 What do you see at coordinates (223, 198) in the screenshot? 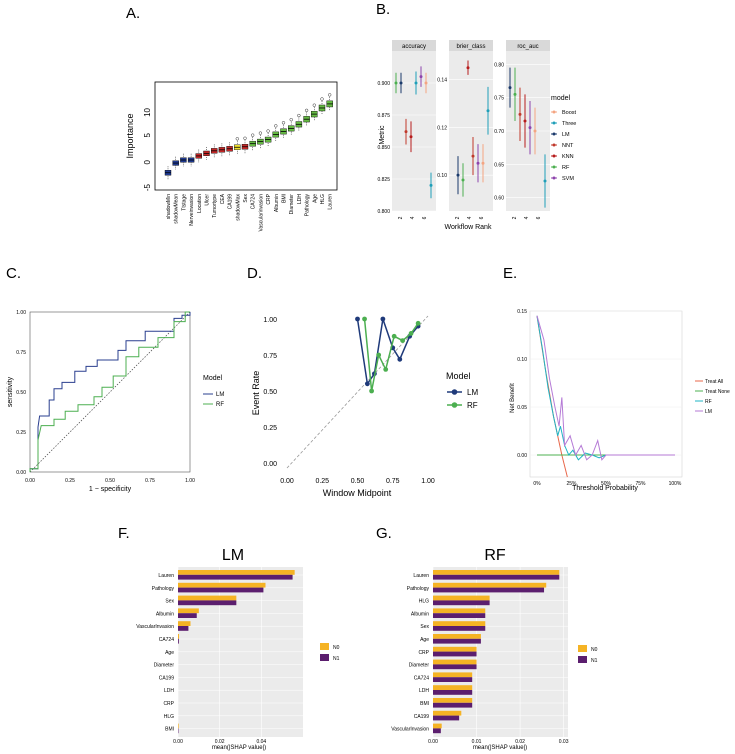
I see `chart-a-xlabel: CEA` at bounding box center [223, 198].